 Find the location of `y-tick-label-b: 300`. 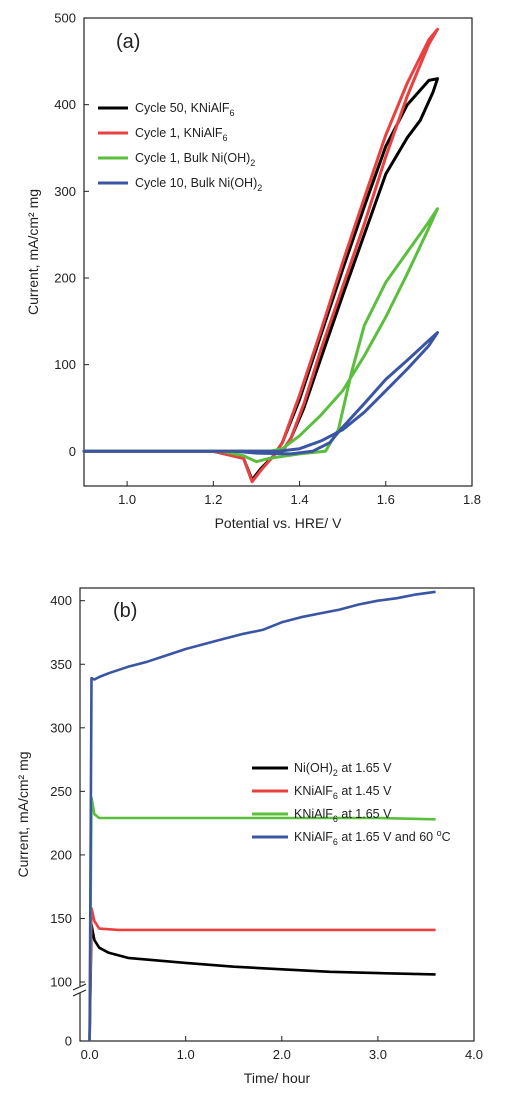

y-tick-label-b: 300 is located at coordinates (61, 727).